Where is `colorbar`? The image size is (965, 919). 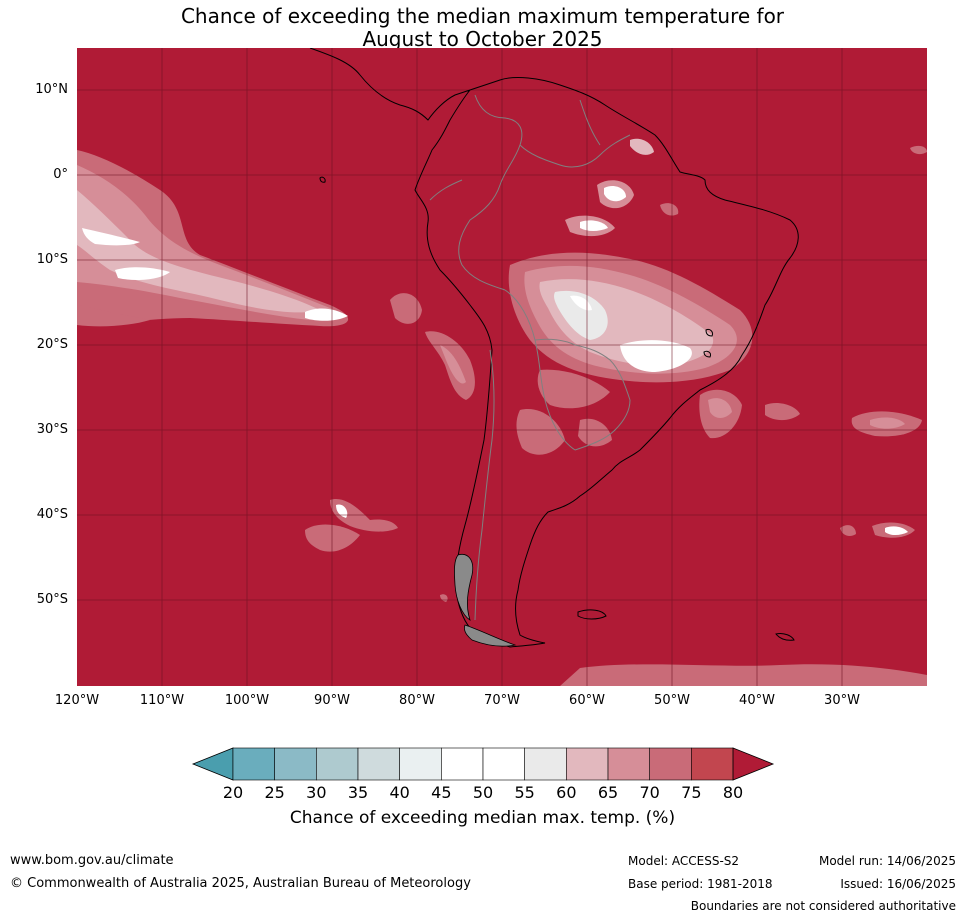
colorbar is located at coordinates (483, 764).